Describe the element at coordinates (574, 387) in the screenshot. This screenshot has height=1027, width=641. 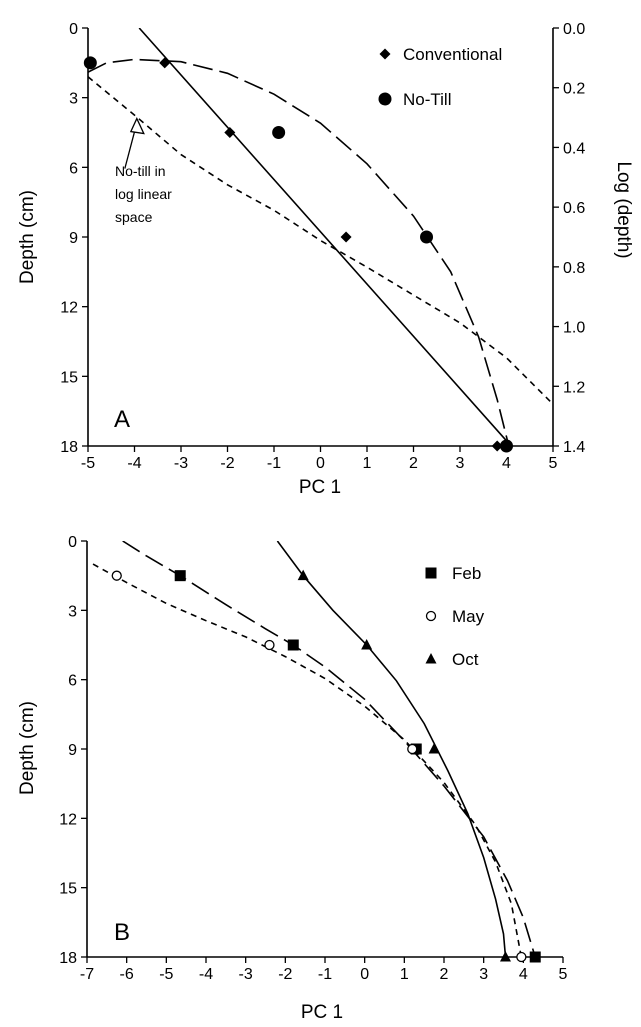
I see `y2-tick-label: 1.2` at that location.